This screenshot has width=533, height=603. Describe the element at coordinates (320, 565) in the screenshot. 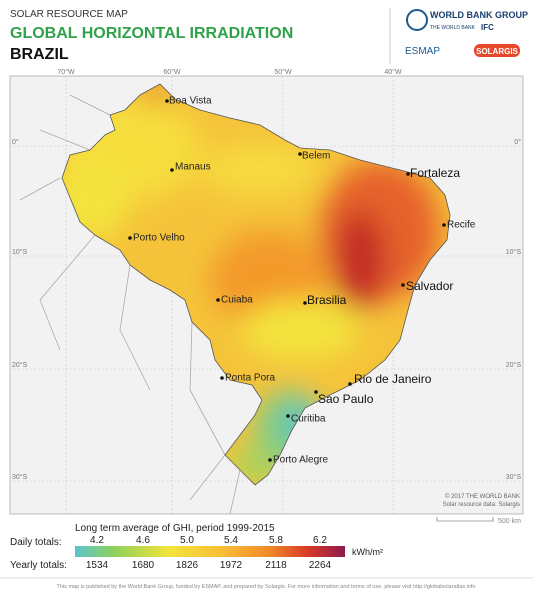

I see `yearly-value: 2264` at that location.